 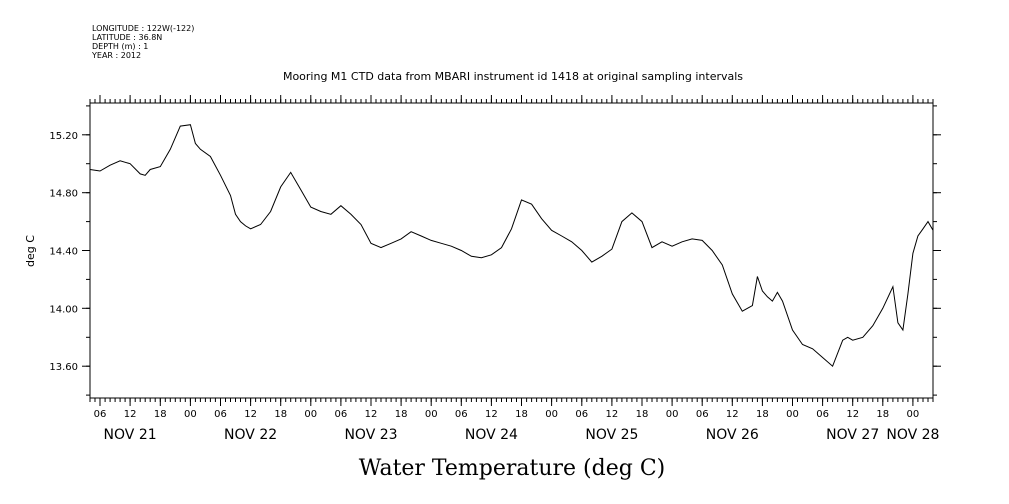 I want to click on y-tick-label: 14.80, so click(x=63, y=194).